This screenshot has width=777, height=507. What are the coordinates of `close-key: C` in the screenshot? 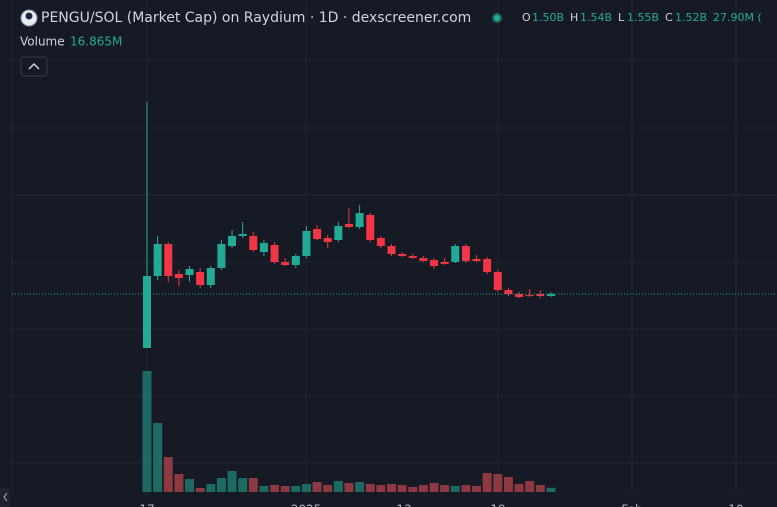 It's located at (669, 17).